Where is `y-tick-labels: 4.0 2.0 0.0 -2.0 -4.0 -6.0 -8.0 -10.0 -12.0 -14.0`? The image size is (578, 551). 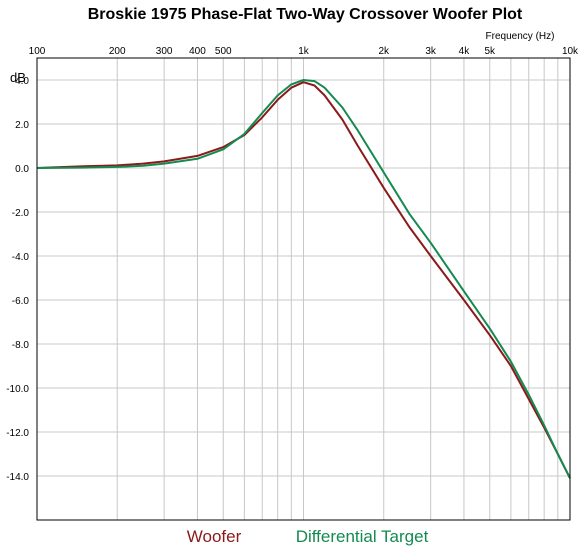
y-tick-labels: 4.0 2.0 0.0 -2.0 -4.0 -6.0 -8.0 -10.0 -12.0 -14.0 is located at coordinates (17, 279).